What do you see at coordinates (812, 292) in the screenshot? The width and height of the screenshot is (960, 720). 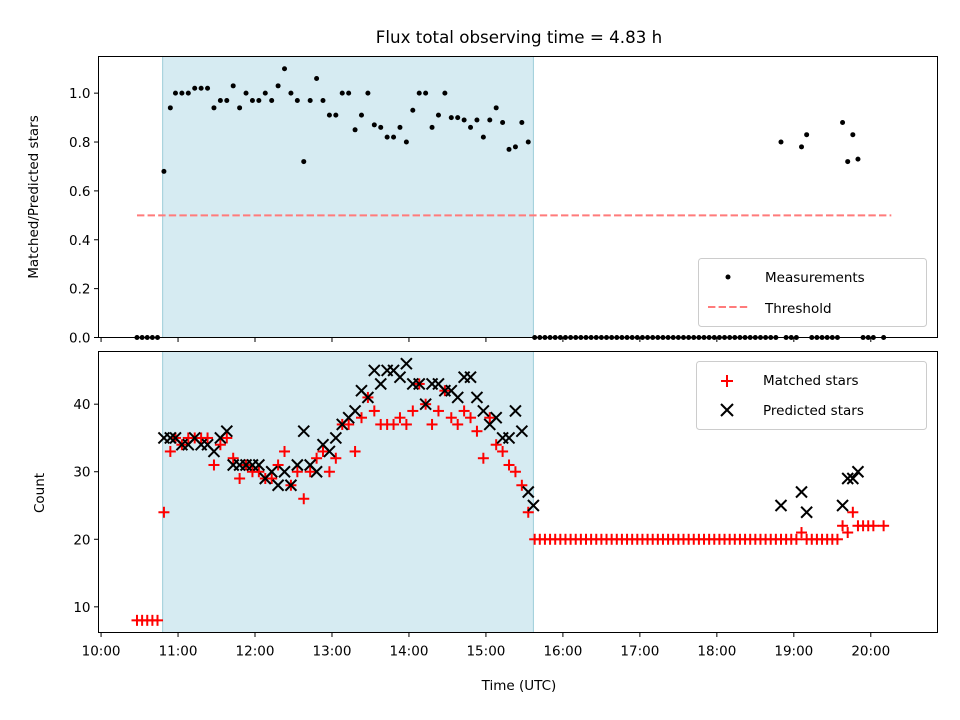 I see `top-legend-box` at bounding box center [812, 292].